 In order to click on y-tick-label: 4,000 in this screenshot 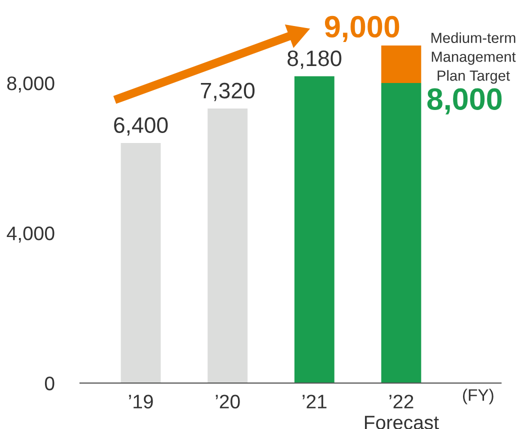, I will do `click(30, 234)`.